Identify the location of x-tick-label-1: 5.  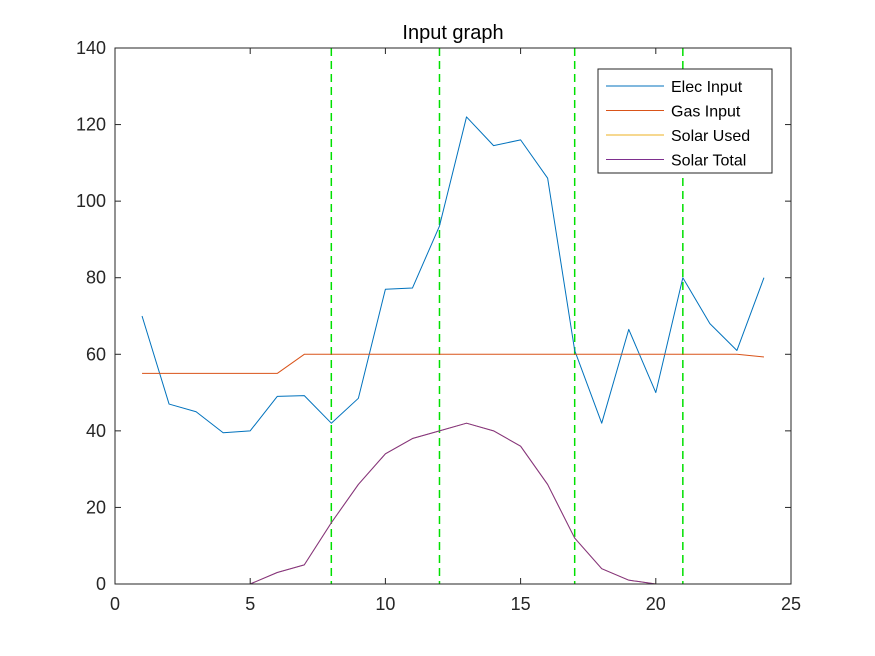
(250, 604).